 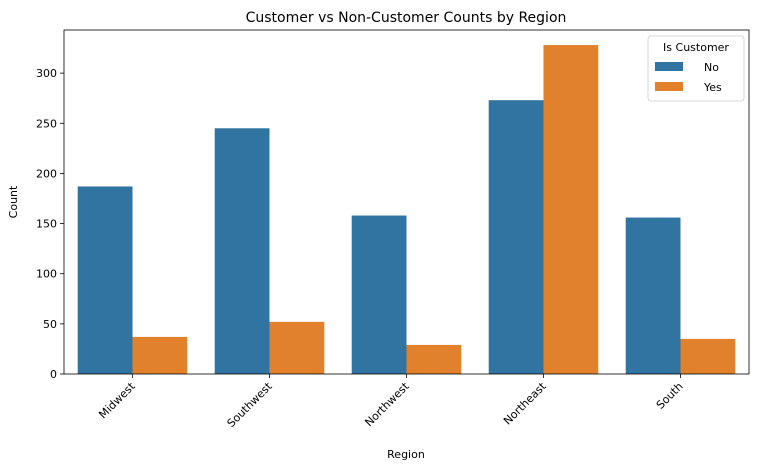 What do you see at coordinates (669, 86) in the screenshot?
I see `legend-swatch-yes` at bounding box center [669, 86].